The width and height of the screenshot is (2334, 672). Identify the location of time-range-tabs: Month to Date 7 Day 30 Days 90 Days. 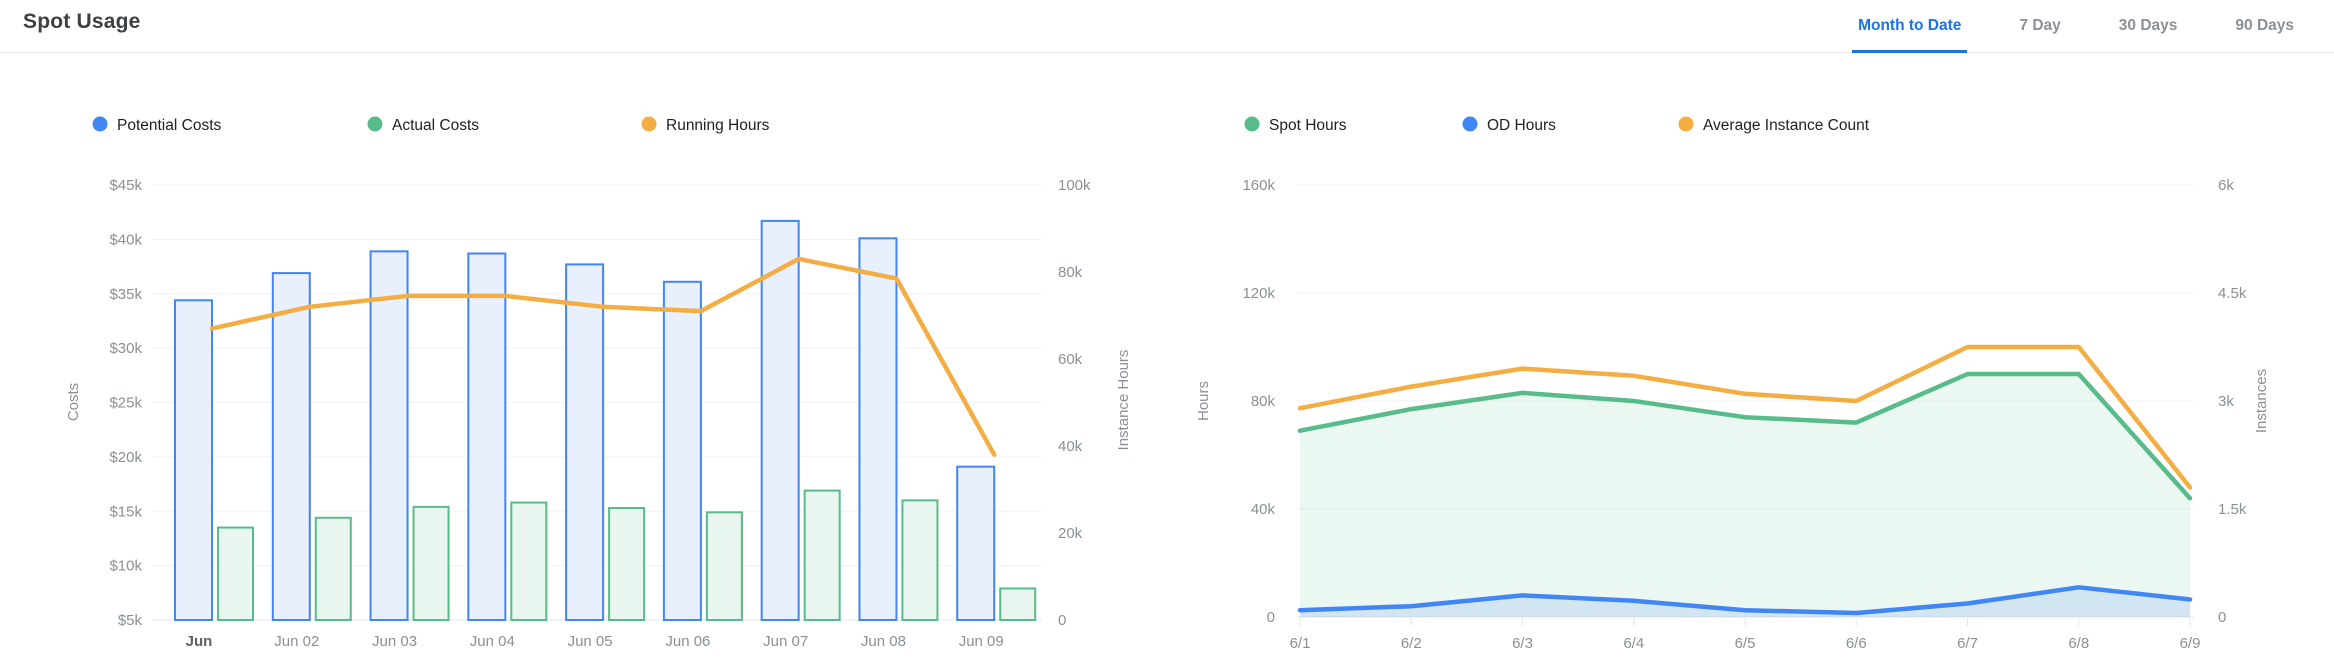
(2073, 26).